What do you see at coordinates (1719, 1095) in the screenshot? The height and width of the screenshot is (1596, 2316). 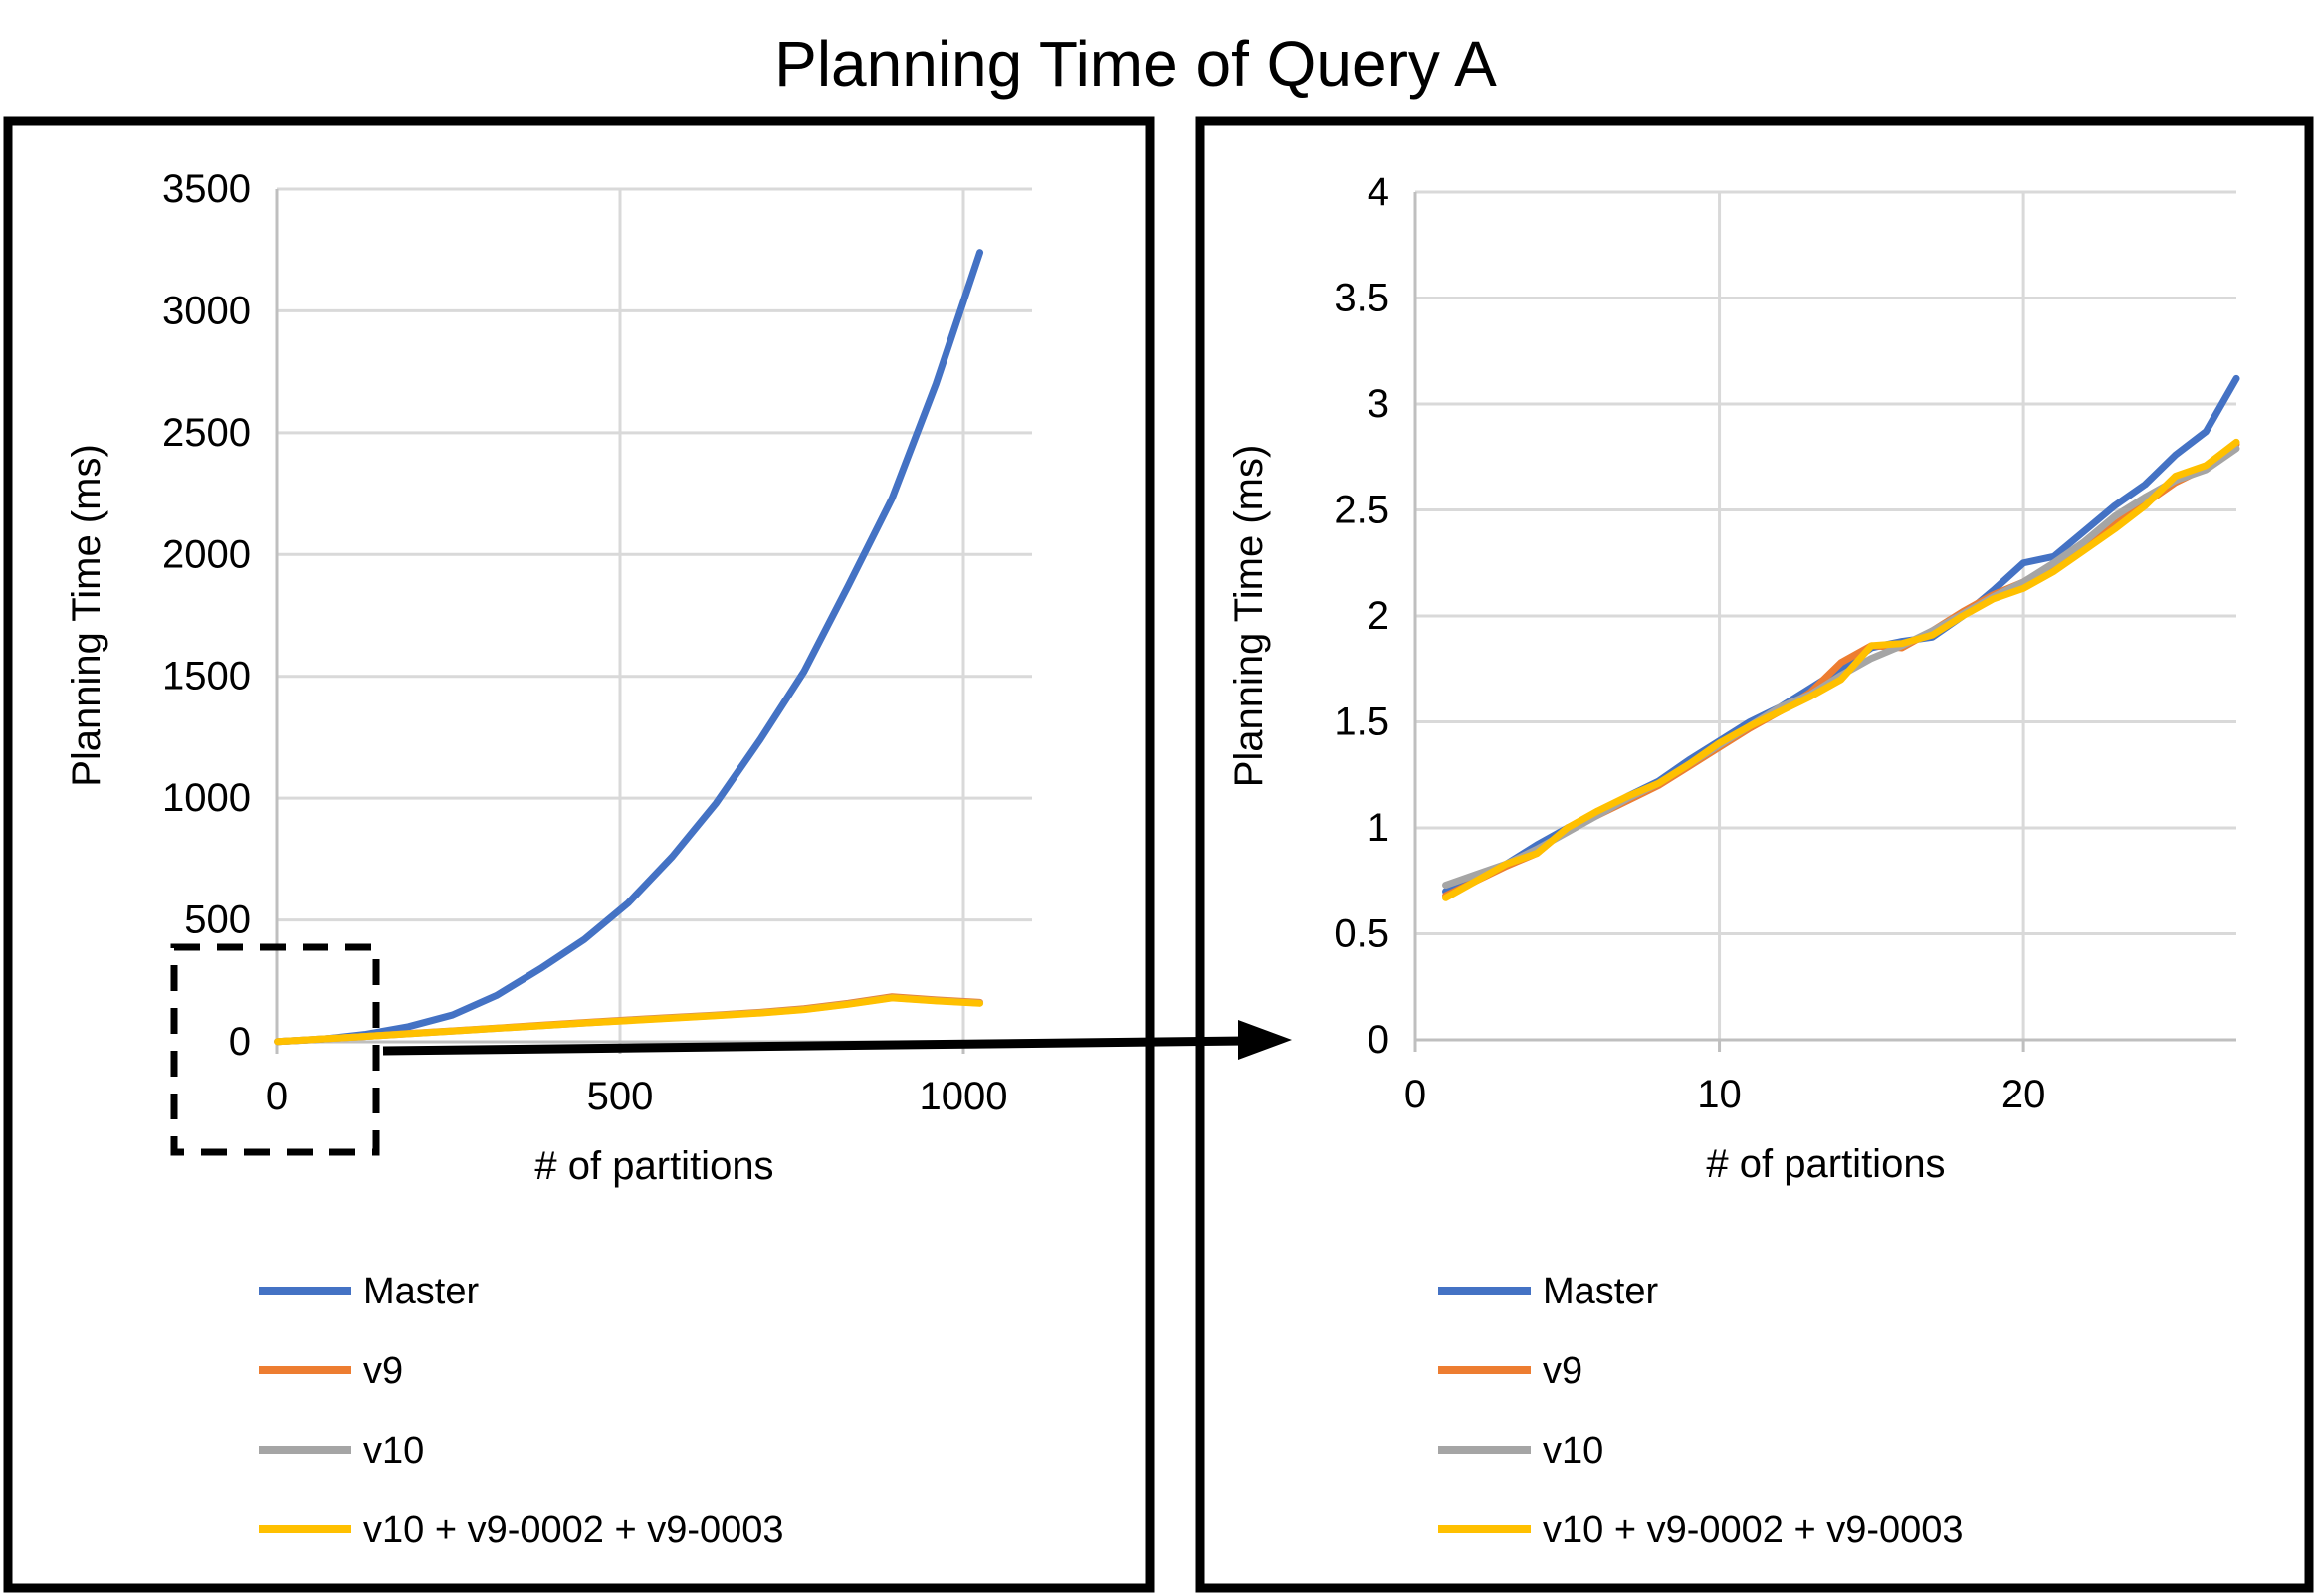 I see `x-tick-label: 10` at bounding box center [1719, 1095].